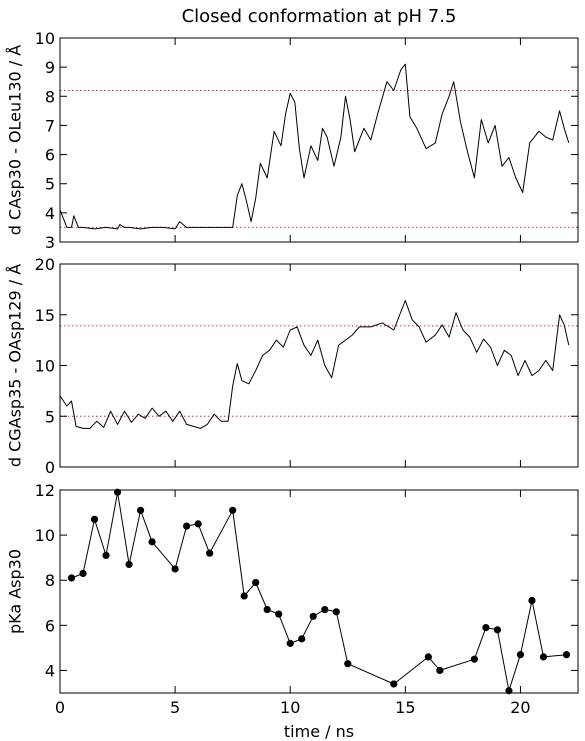 This screenshot has width=585, height=741. What do you see at coordinates (290, 707) in the screenshot?
I see `x-tick-label: 10` at bounding box center [290, 707].